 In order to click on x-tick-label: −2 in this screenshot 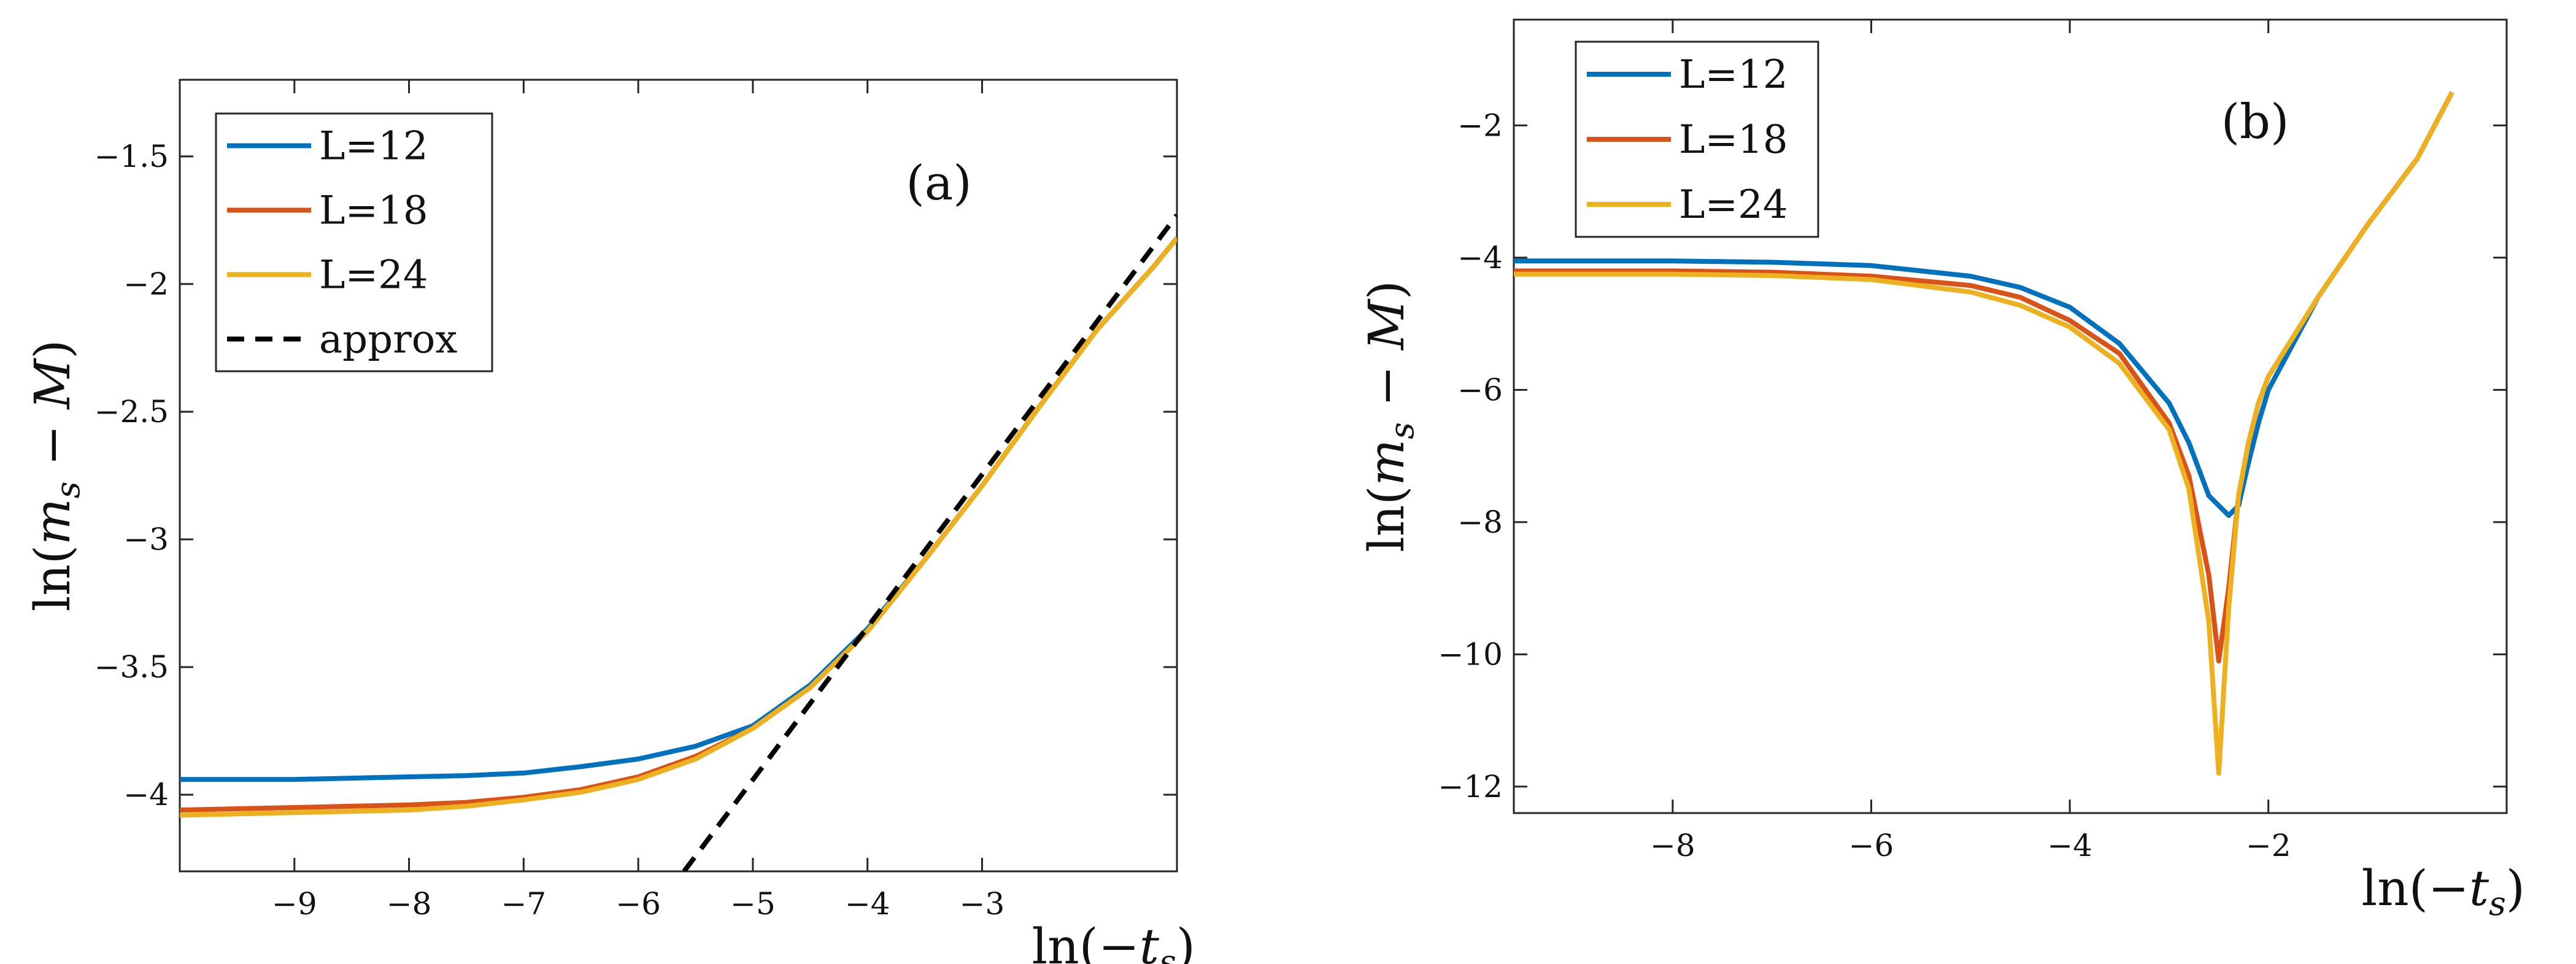, I will do `click(2268, 845)`.